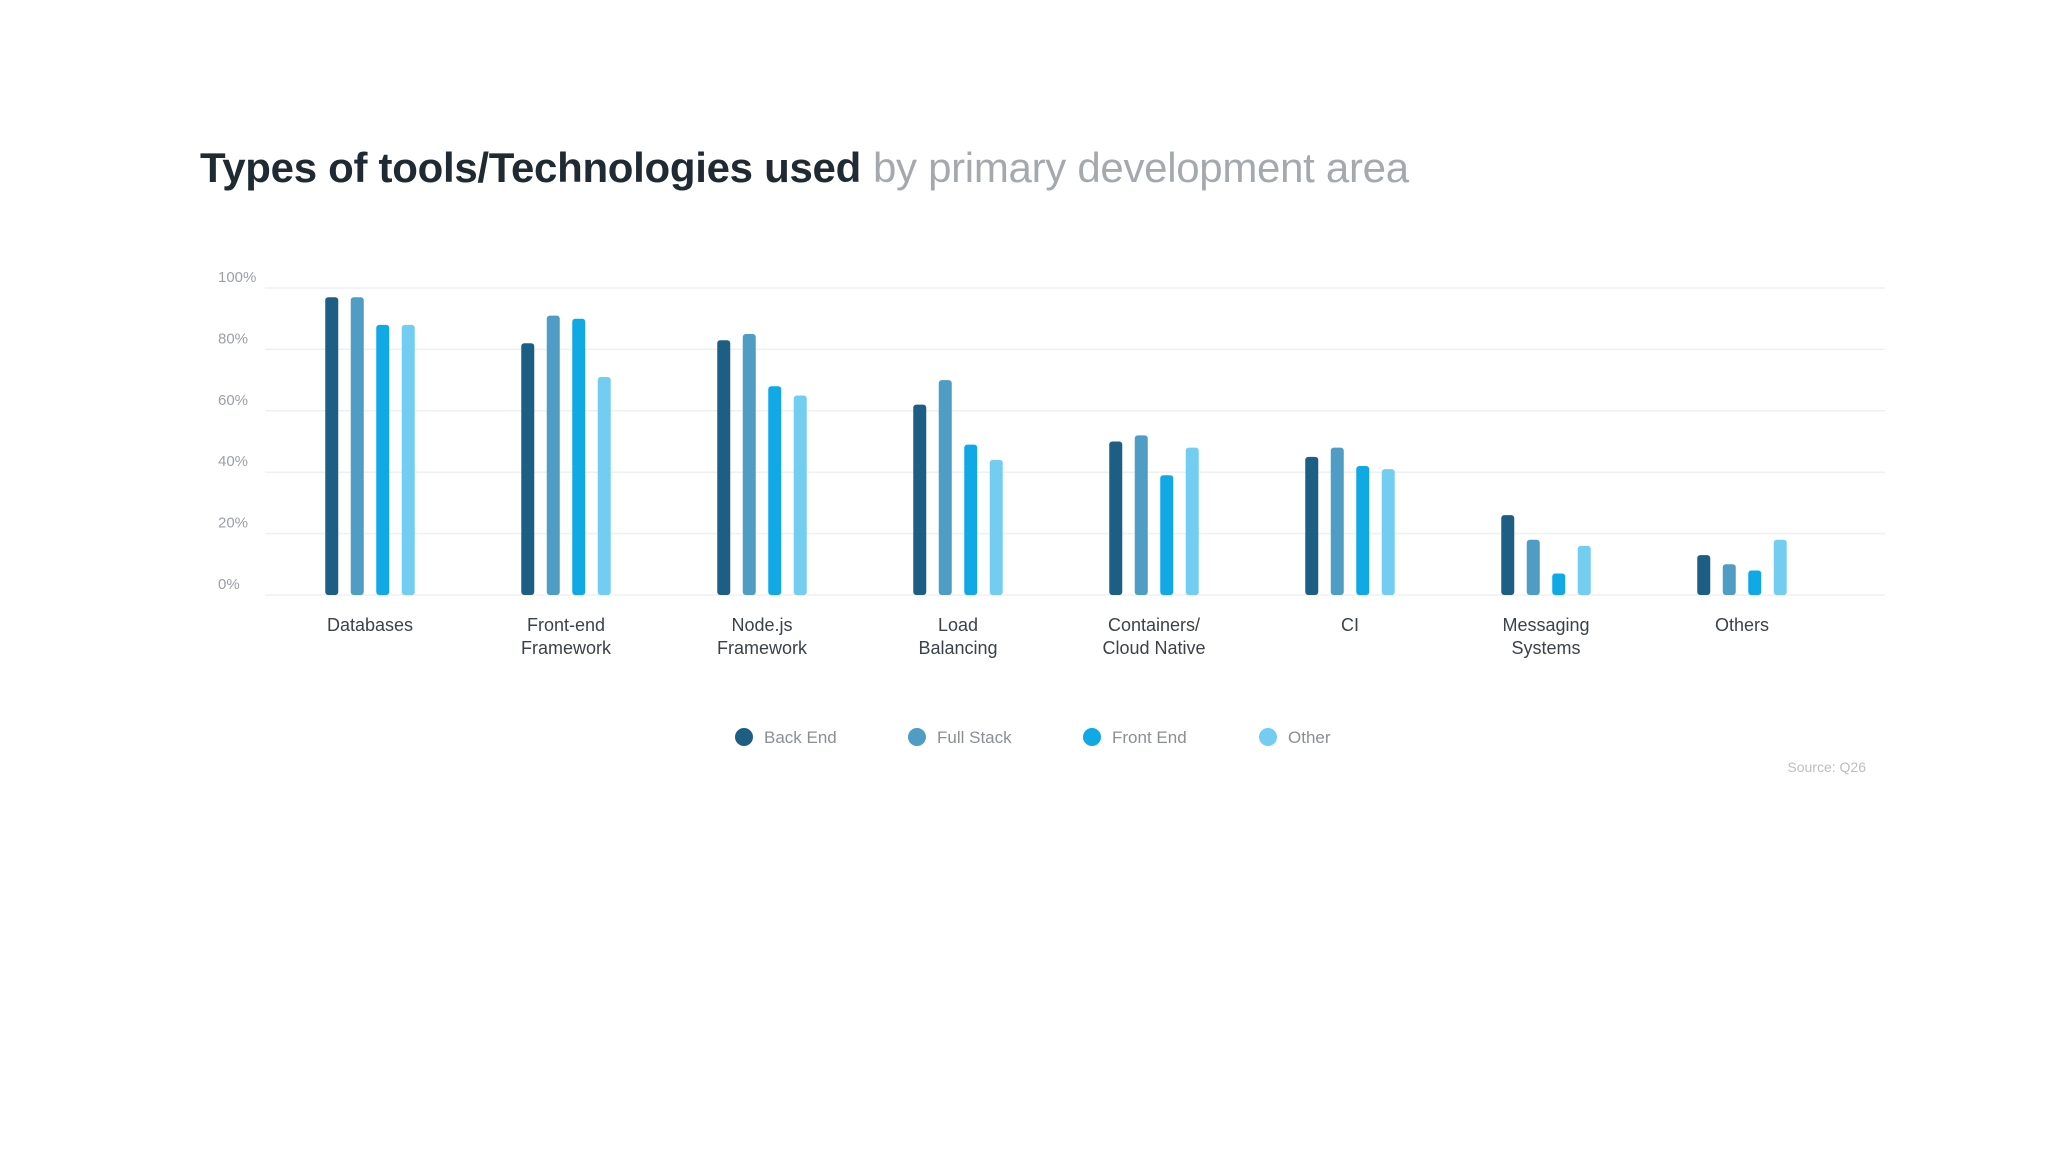 The height and width of the screenshot is (1152, 2048). Describe the element at coordinates (762, 636) in the screenshot. I see `category-label: Node.js Framework` at that location.